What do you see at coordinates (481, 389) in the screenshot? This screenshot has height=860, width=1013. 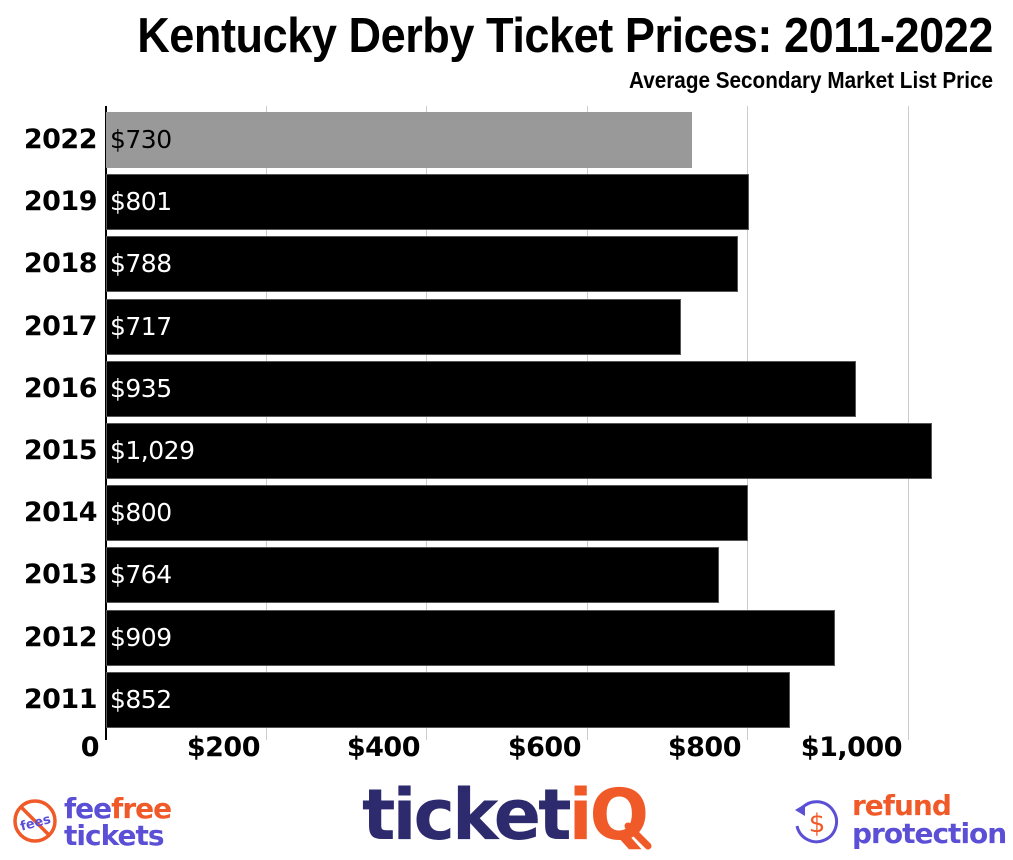 I see `bar-2016: $935` at bounding box center [481, 389].